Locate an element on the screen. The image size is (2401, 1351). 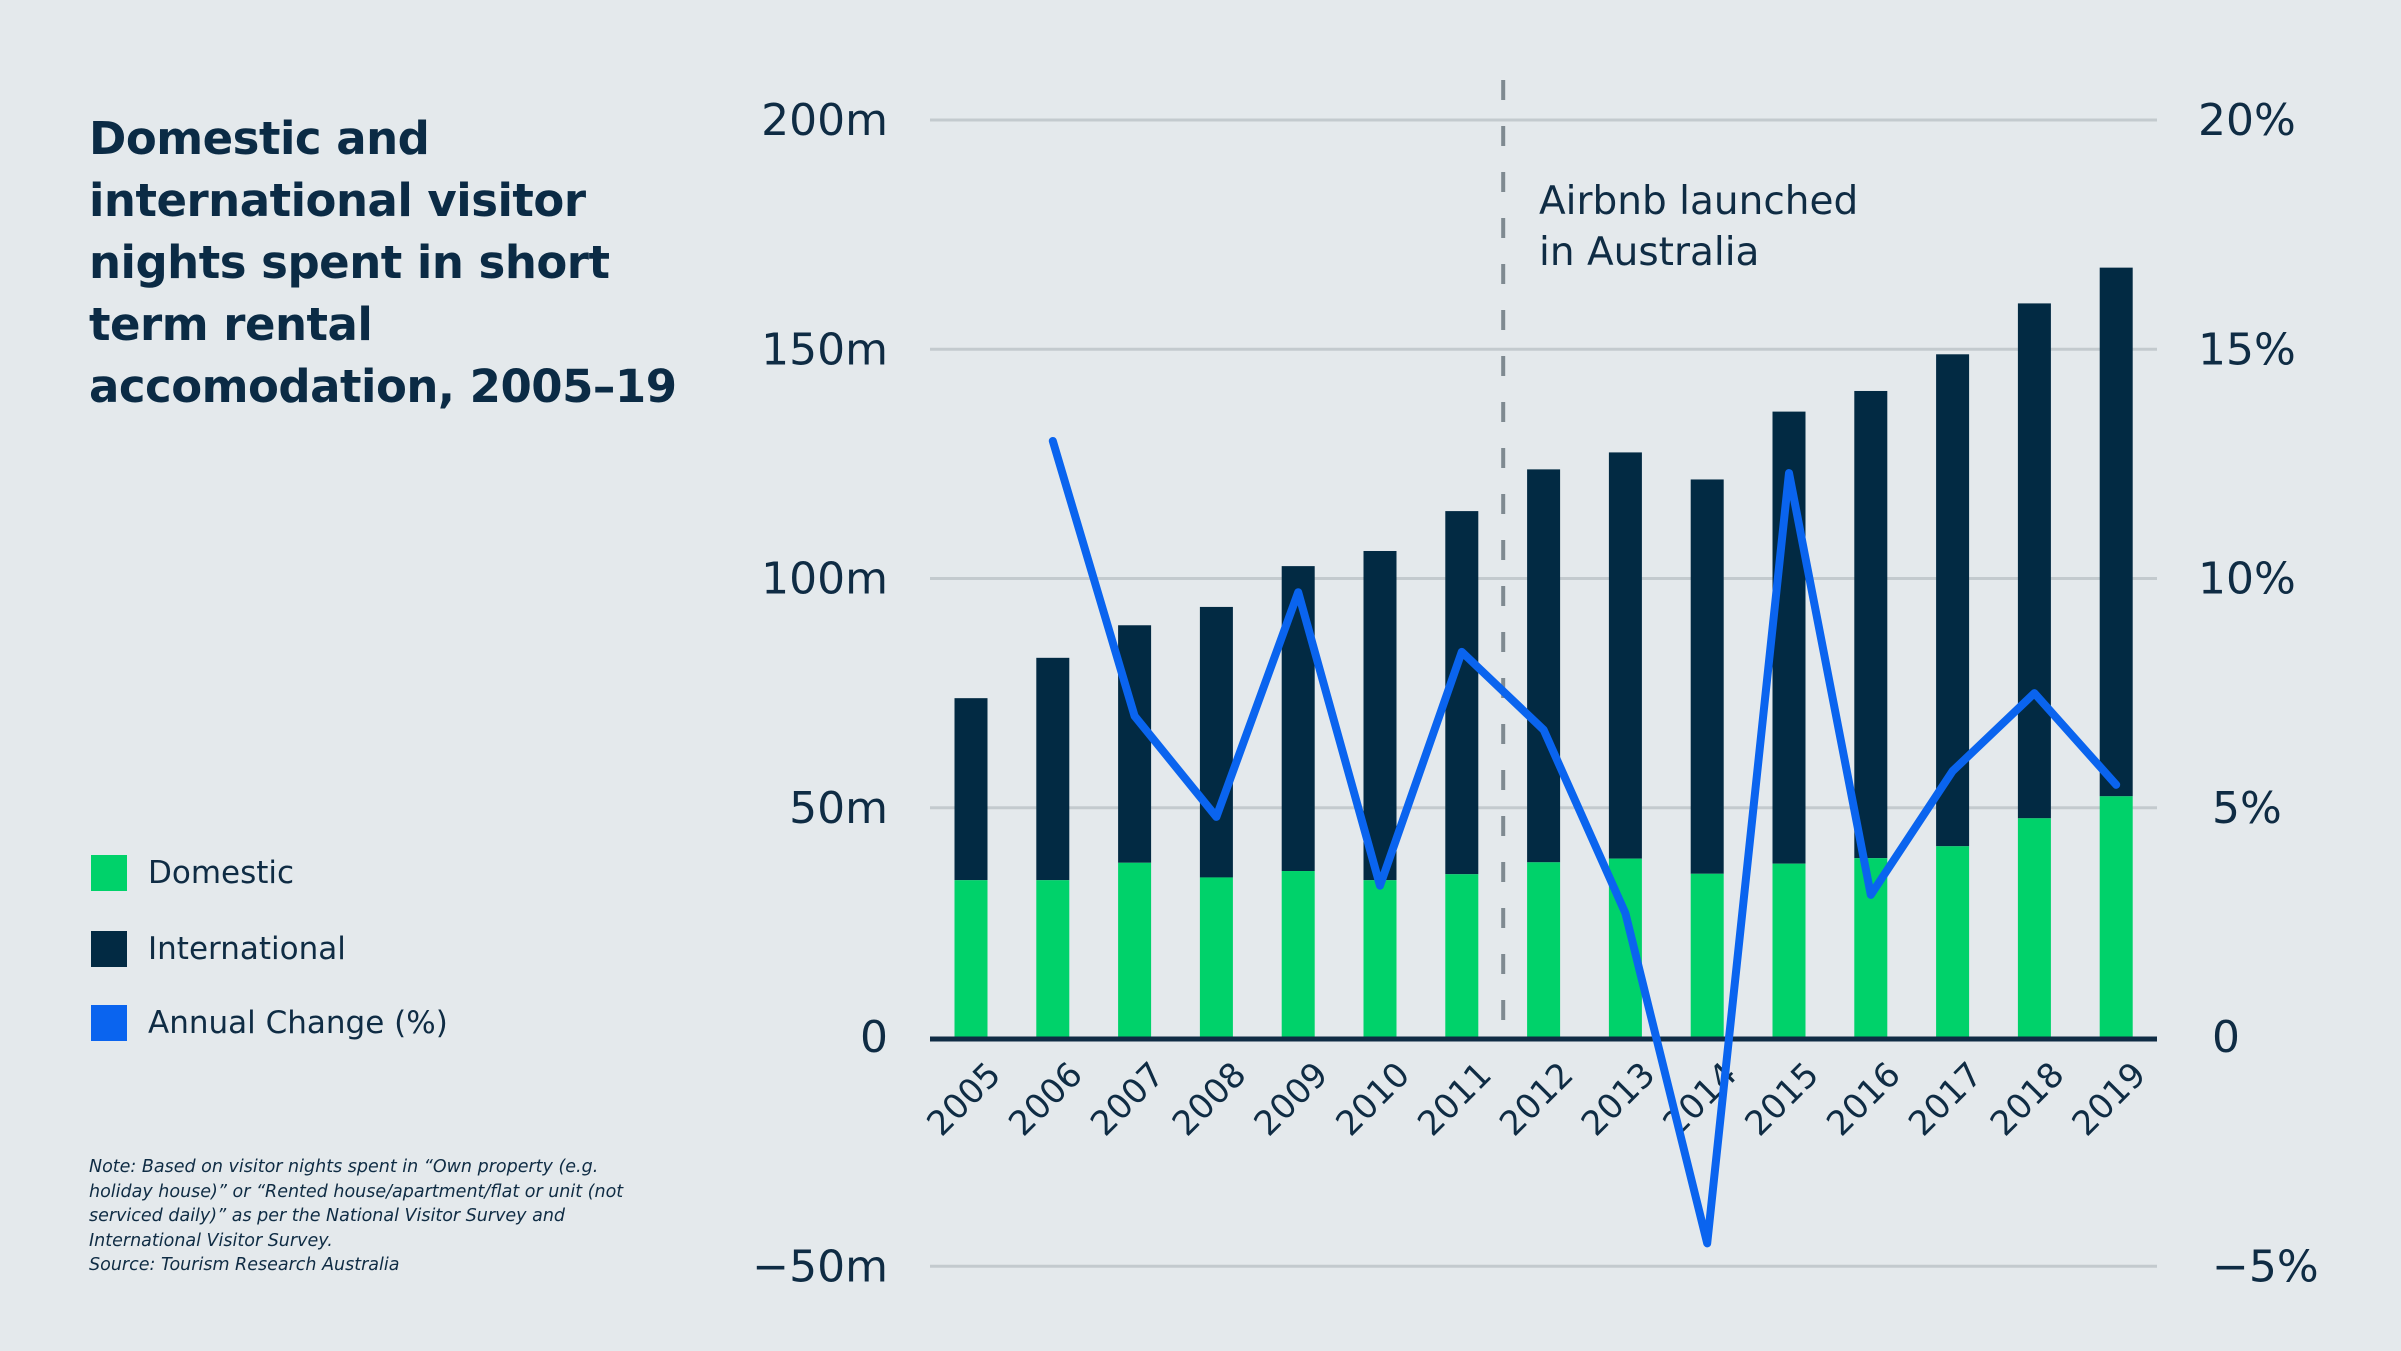
bar-international-2016 is located at coordinates (1871, 624).